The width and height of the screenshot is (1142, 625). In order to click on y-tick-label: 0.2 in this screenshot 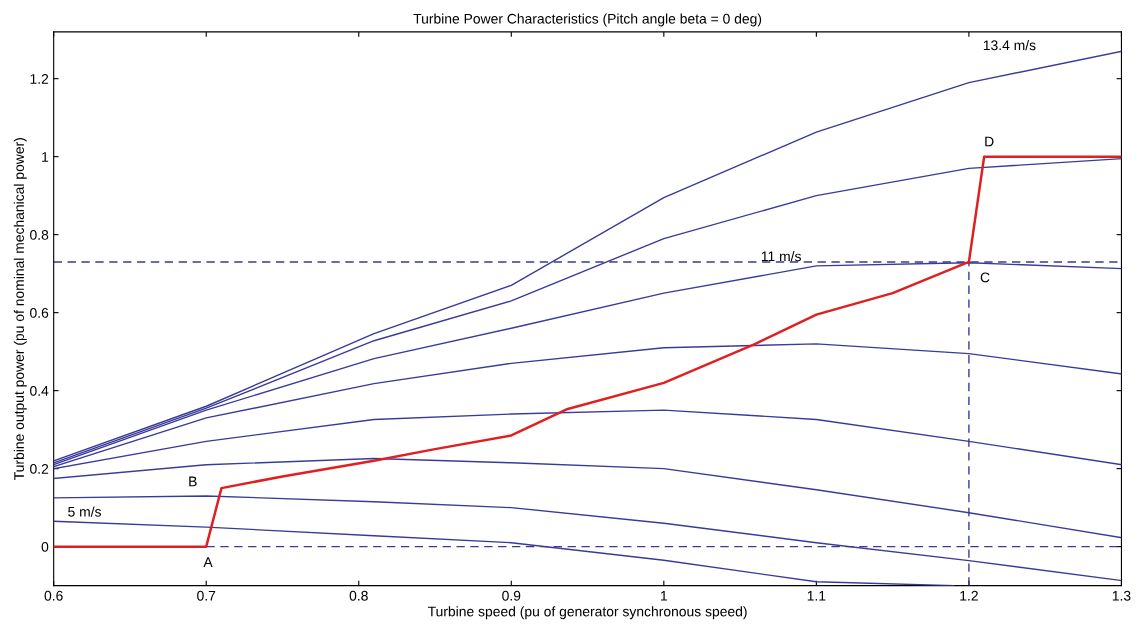, I will do `click(39, 468)`.